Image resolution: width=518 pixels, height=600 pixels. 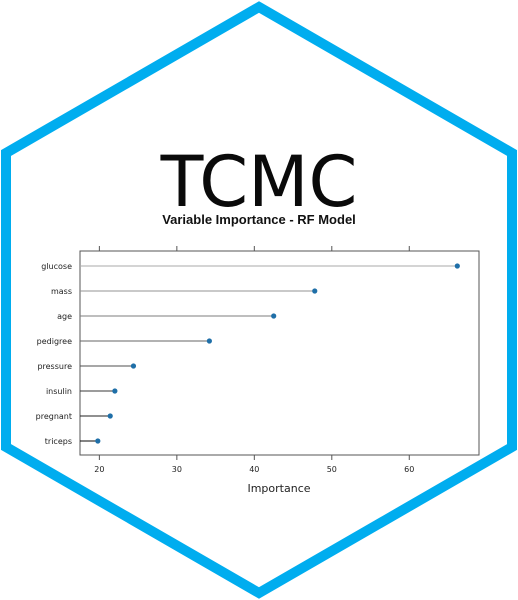 What do you see at coordinates (259, 182) in the screenshot?
I see `logo-title: TCMC` at bounding box center [259, 182].